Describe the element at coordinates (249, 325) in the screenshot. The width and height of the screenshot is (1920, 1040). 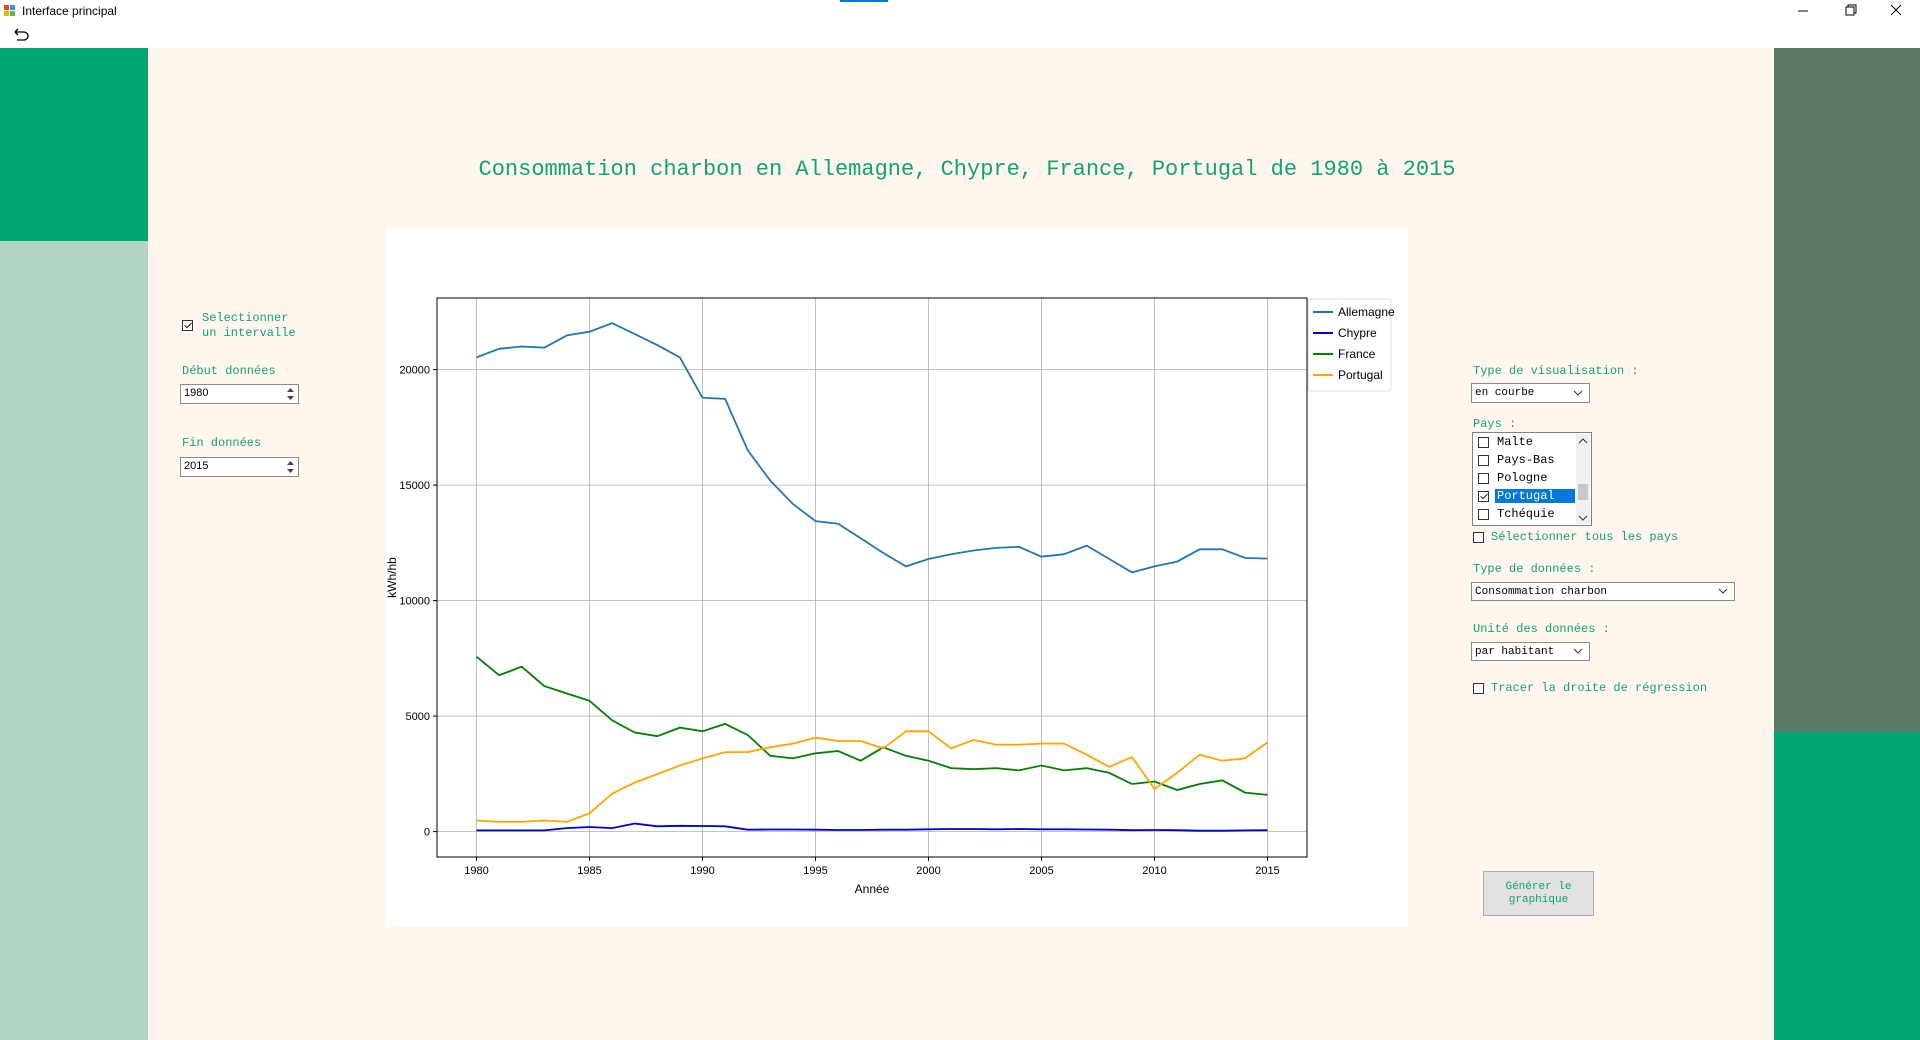
I see `interval-label: Selectionner un intervalle` at that location.